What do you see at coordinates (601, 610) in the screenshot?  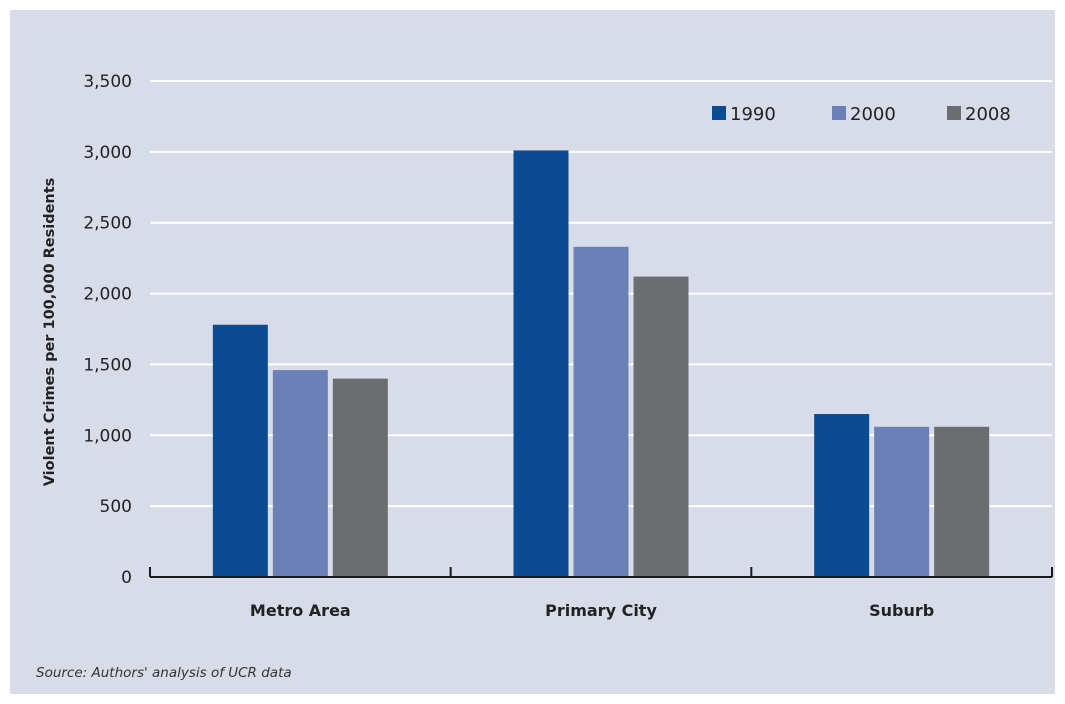 I see `category-label: Primary City` at bounding box center [601, 610].